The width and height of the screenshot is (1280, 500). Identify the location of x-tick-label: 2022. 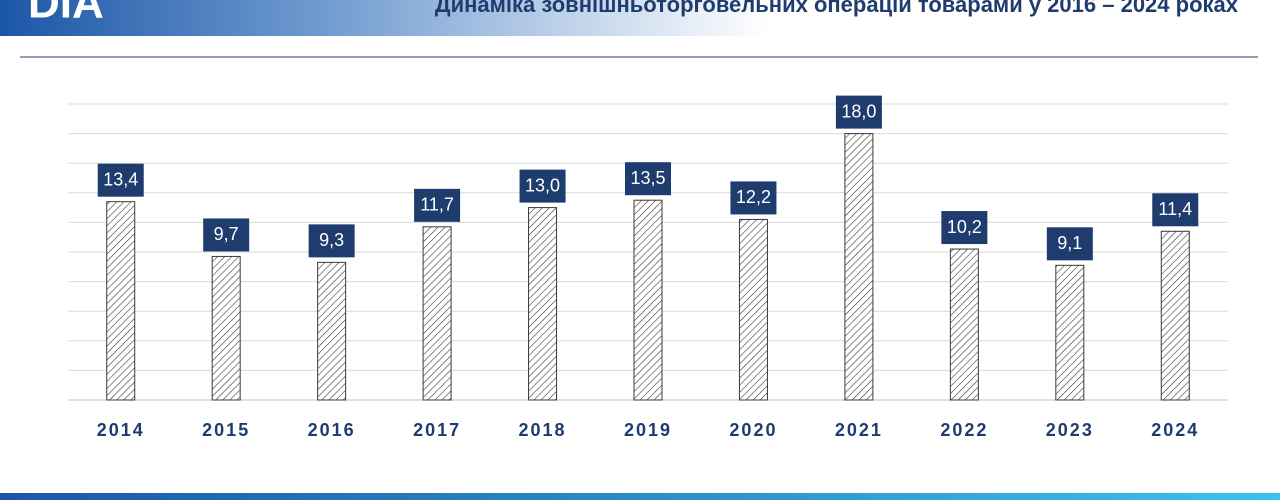
(964, 430).